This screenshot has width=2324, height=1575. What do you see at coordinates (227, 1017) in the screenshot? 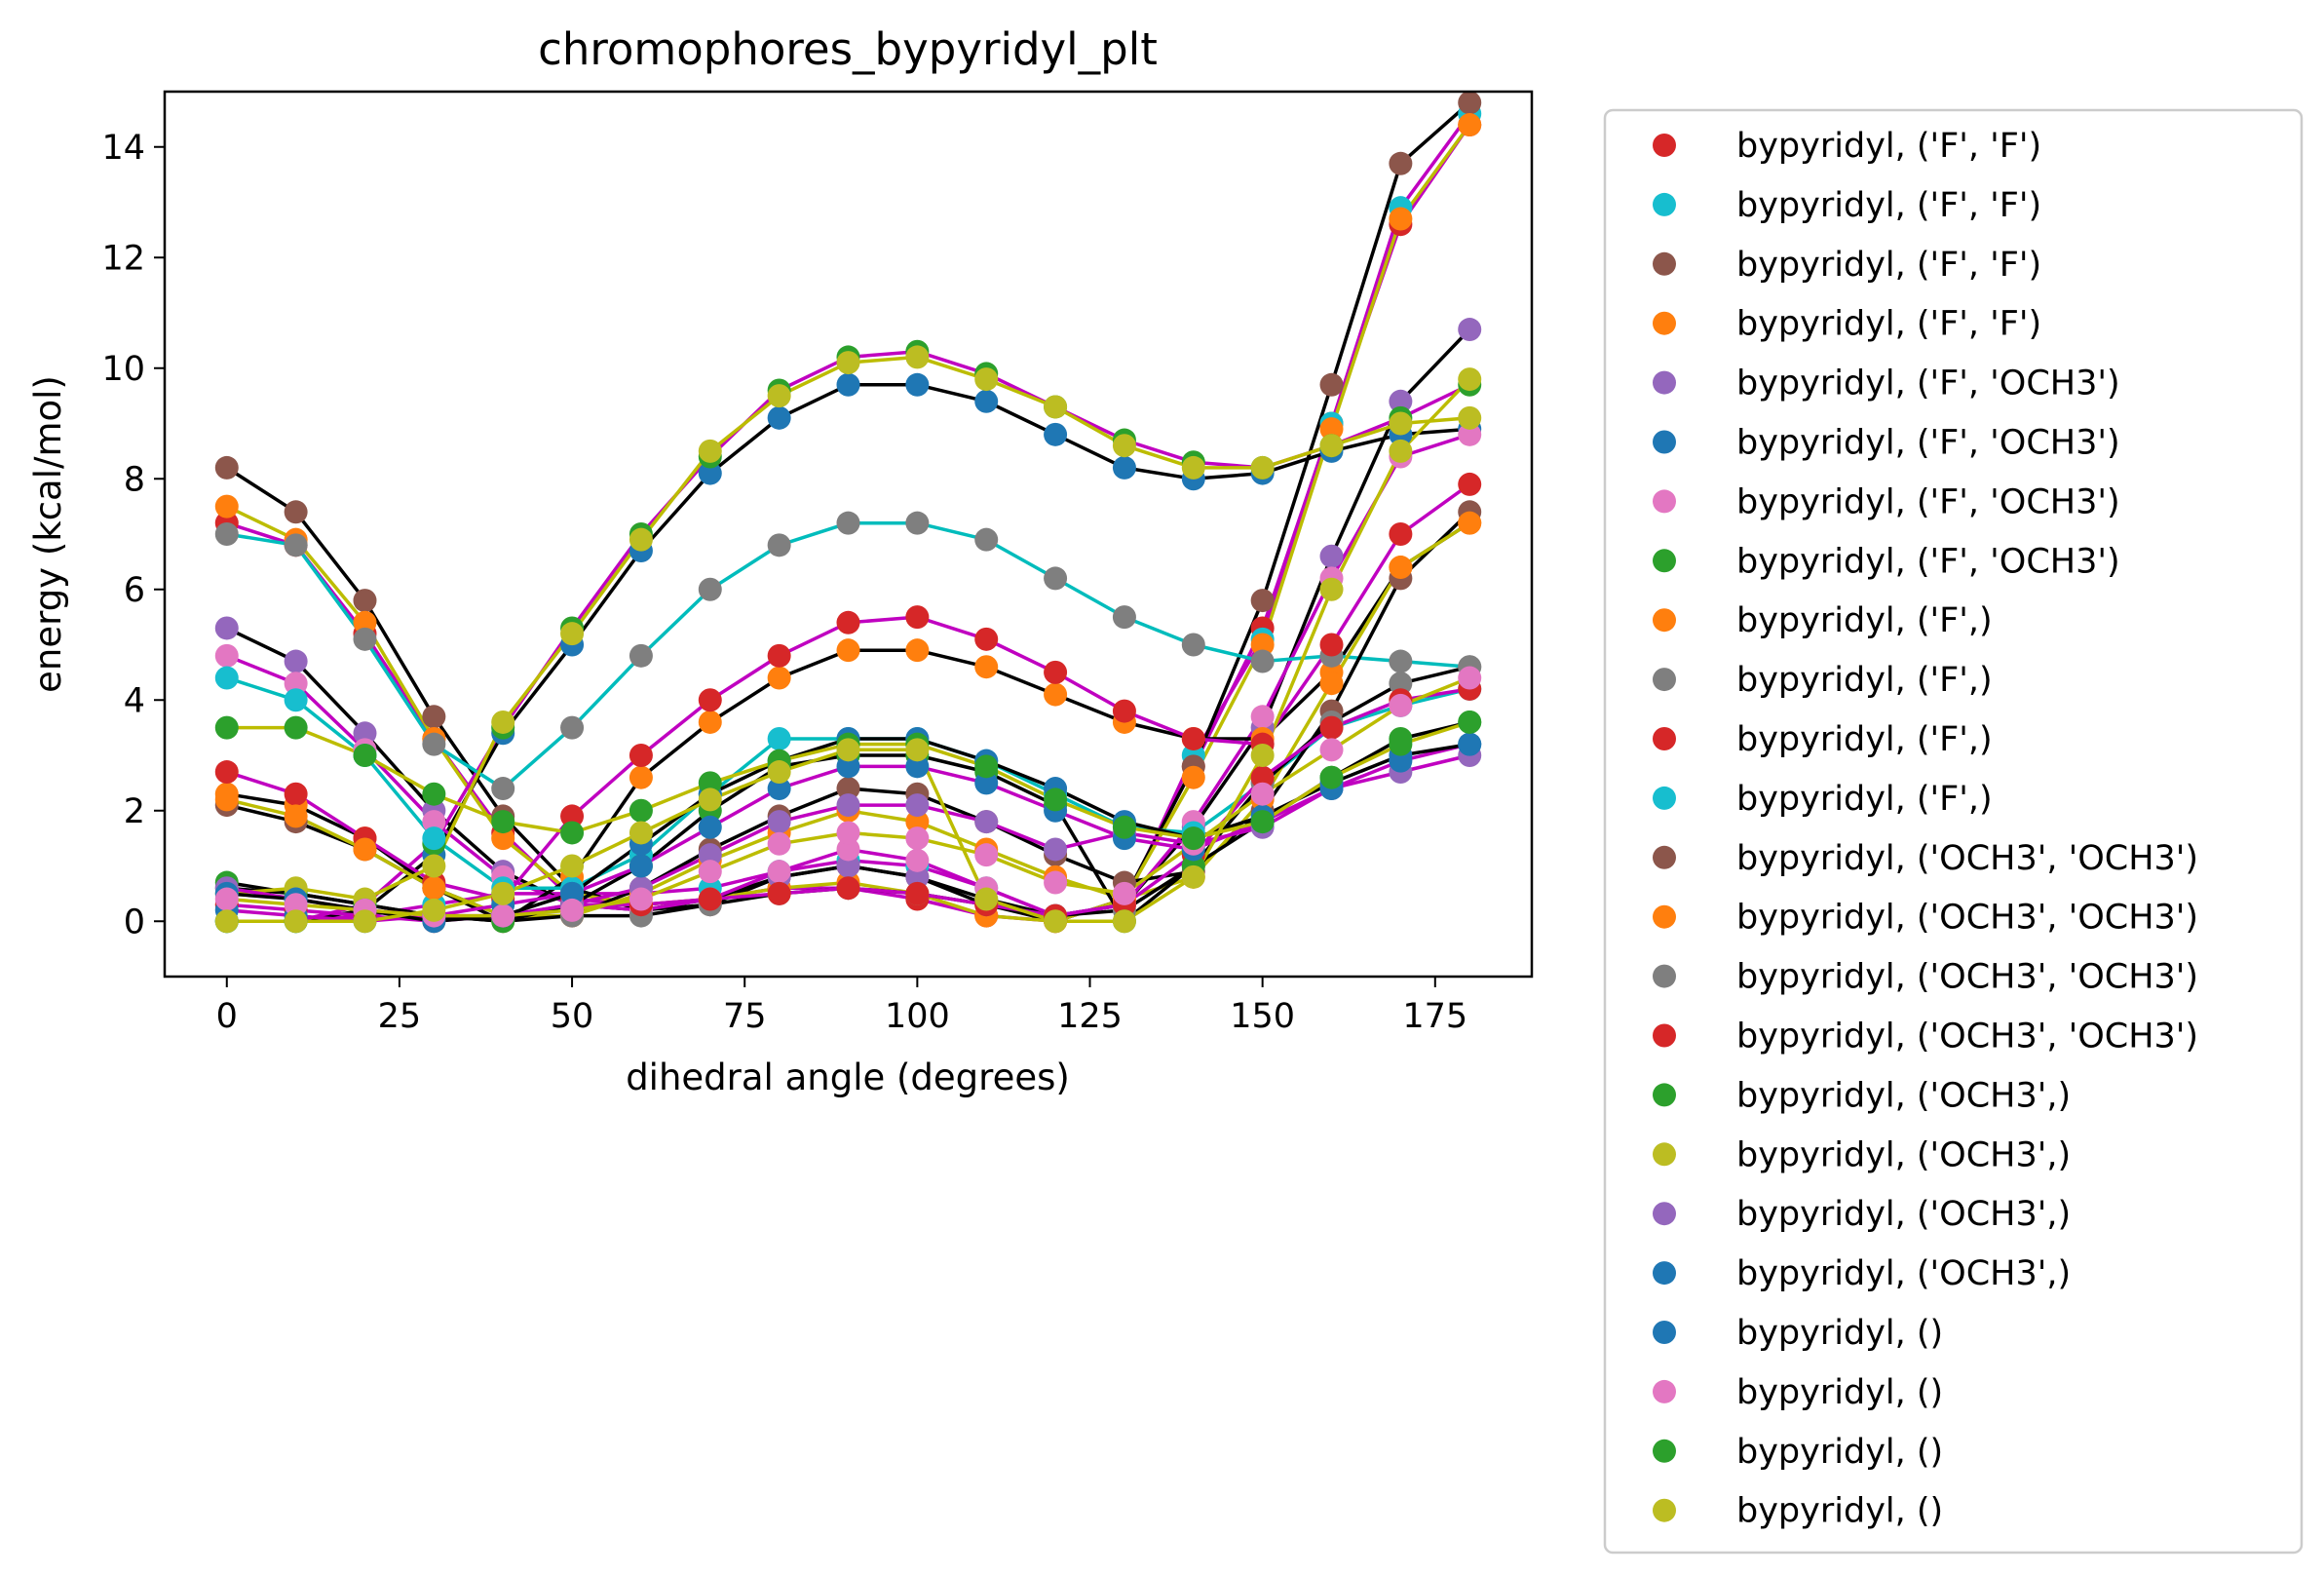
I see `x-tick-label: 0` at bounding box center [227, 1017].